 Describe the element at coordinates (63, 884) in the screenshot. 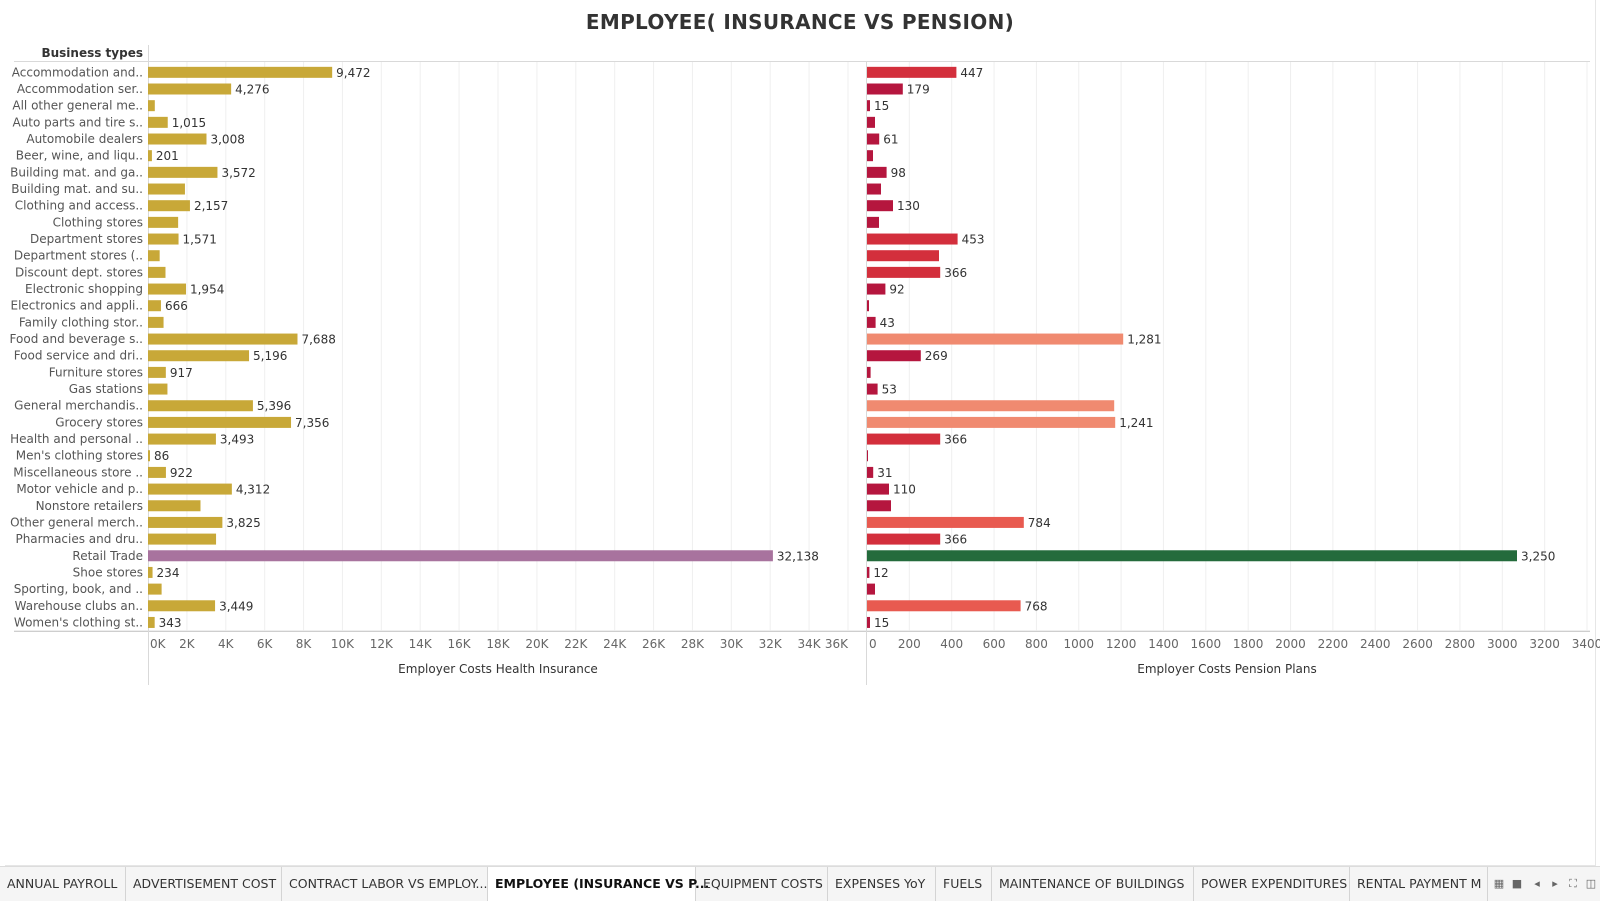

I see `tab-annual-payroll: ANNUAL PAYROLL` at that location.